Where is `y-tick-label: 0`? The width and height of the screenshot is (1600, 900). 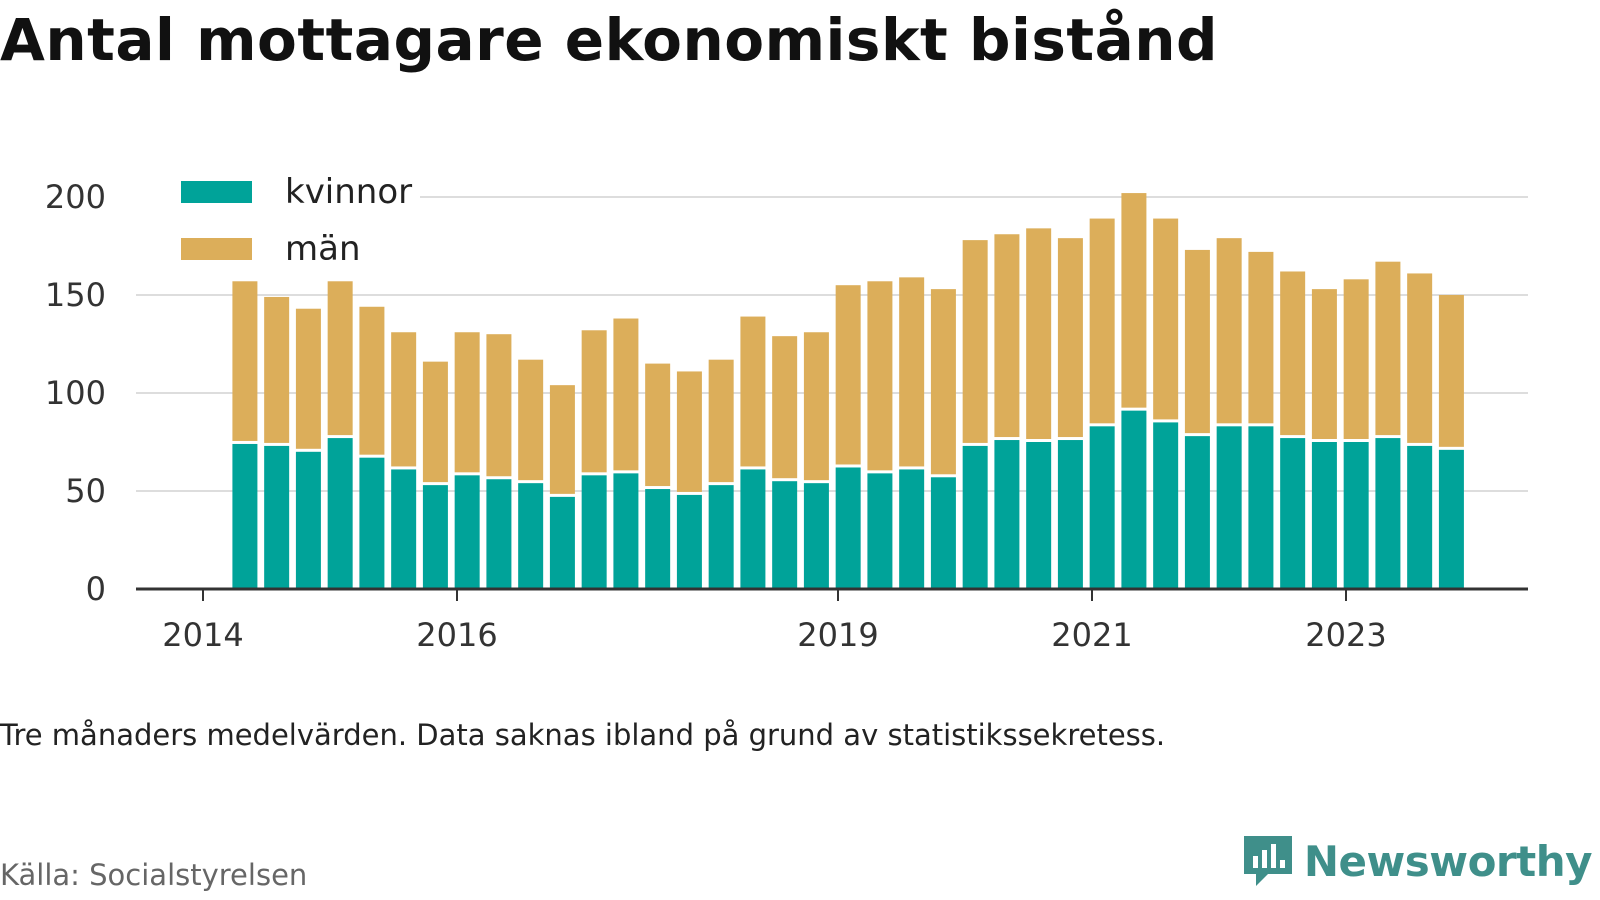 y-tick-label: 0 is located at coordinates (96, 589).